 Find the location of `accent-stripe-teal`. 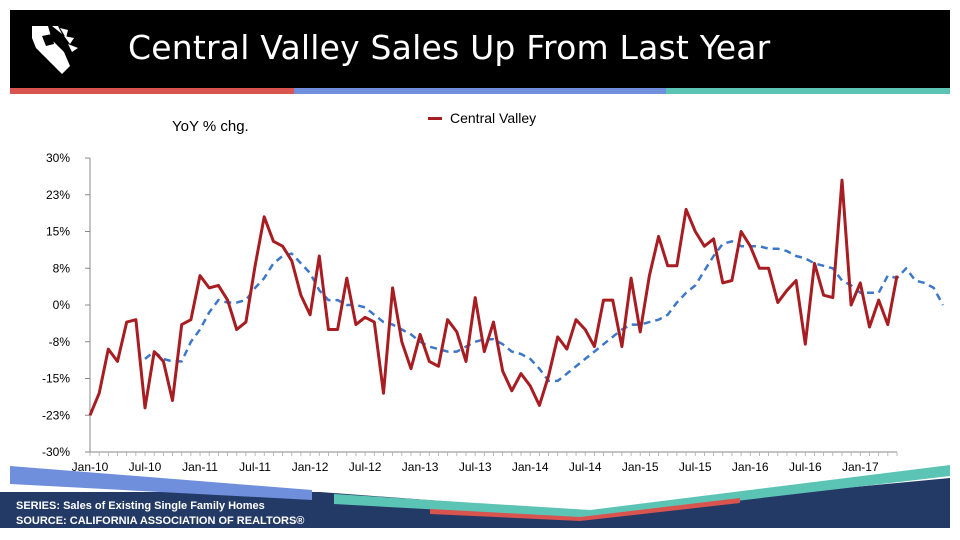

accent-stripe-teal is located at coordinates (808, 91).